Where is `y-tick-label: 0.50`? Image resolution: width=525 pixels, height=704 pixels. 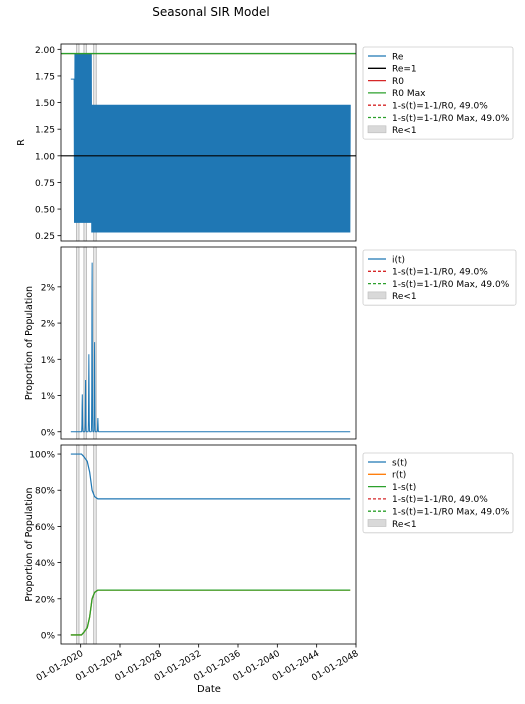 y-tick-label: 0.50 is located at coordinates (45, 211).